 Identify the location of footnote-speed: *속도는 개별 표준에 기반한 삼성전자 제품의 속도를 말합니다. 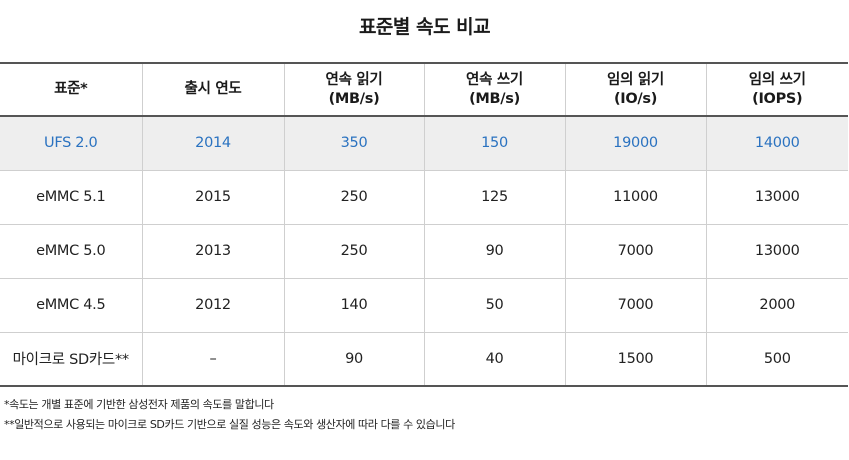
(139, 404).